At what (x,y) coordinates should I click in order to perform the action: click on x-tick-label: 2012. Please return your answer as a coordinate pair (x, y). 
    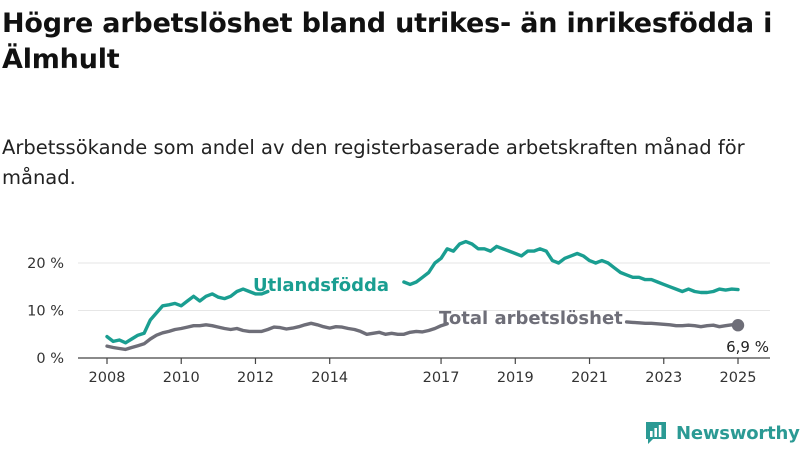
    Looking at the image, I should click on (255, 378).